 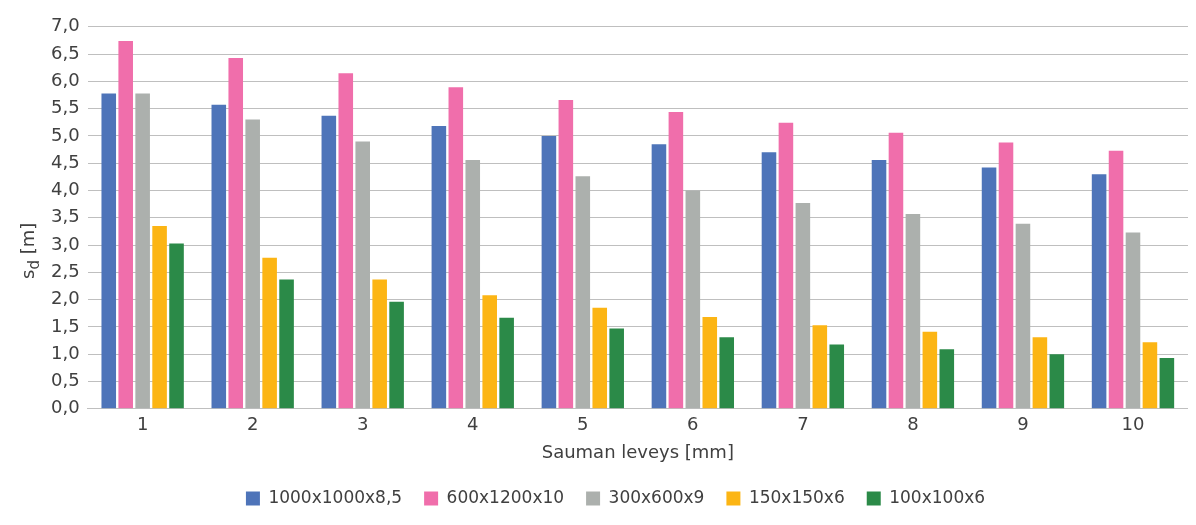 What do you see at coordinates (796, 496) in the screenshot?
I see `legend-label: 150x150x6` at bounding box center [796, 496].